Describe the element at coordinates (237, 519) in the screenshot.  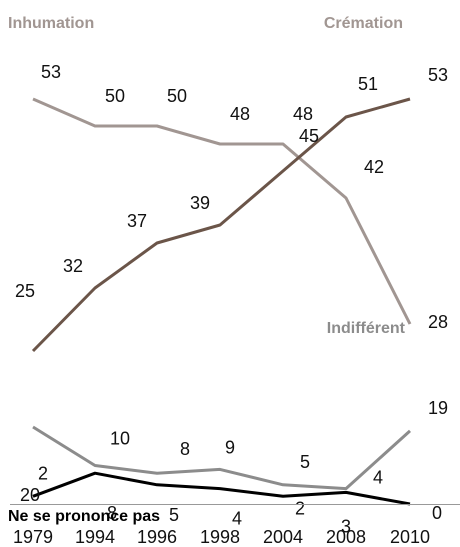
I see `data-label-ne-se-prononce-pas-1998: 4` at that location.